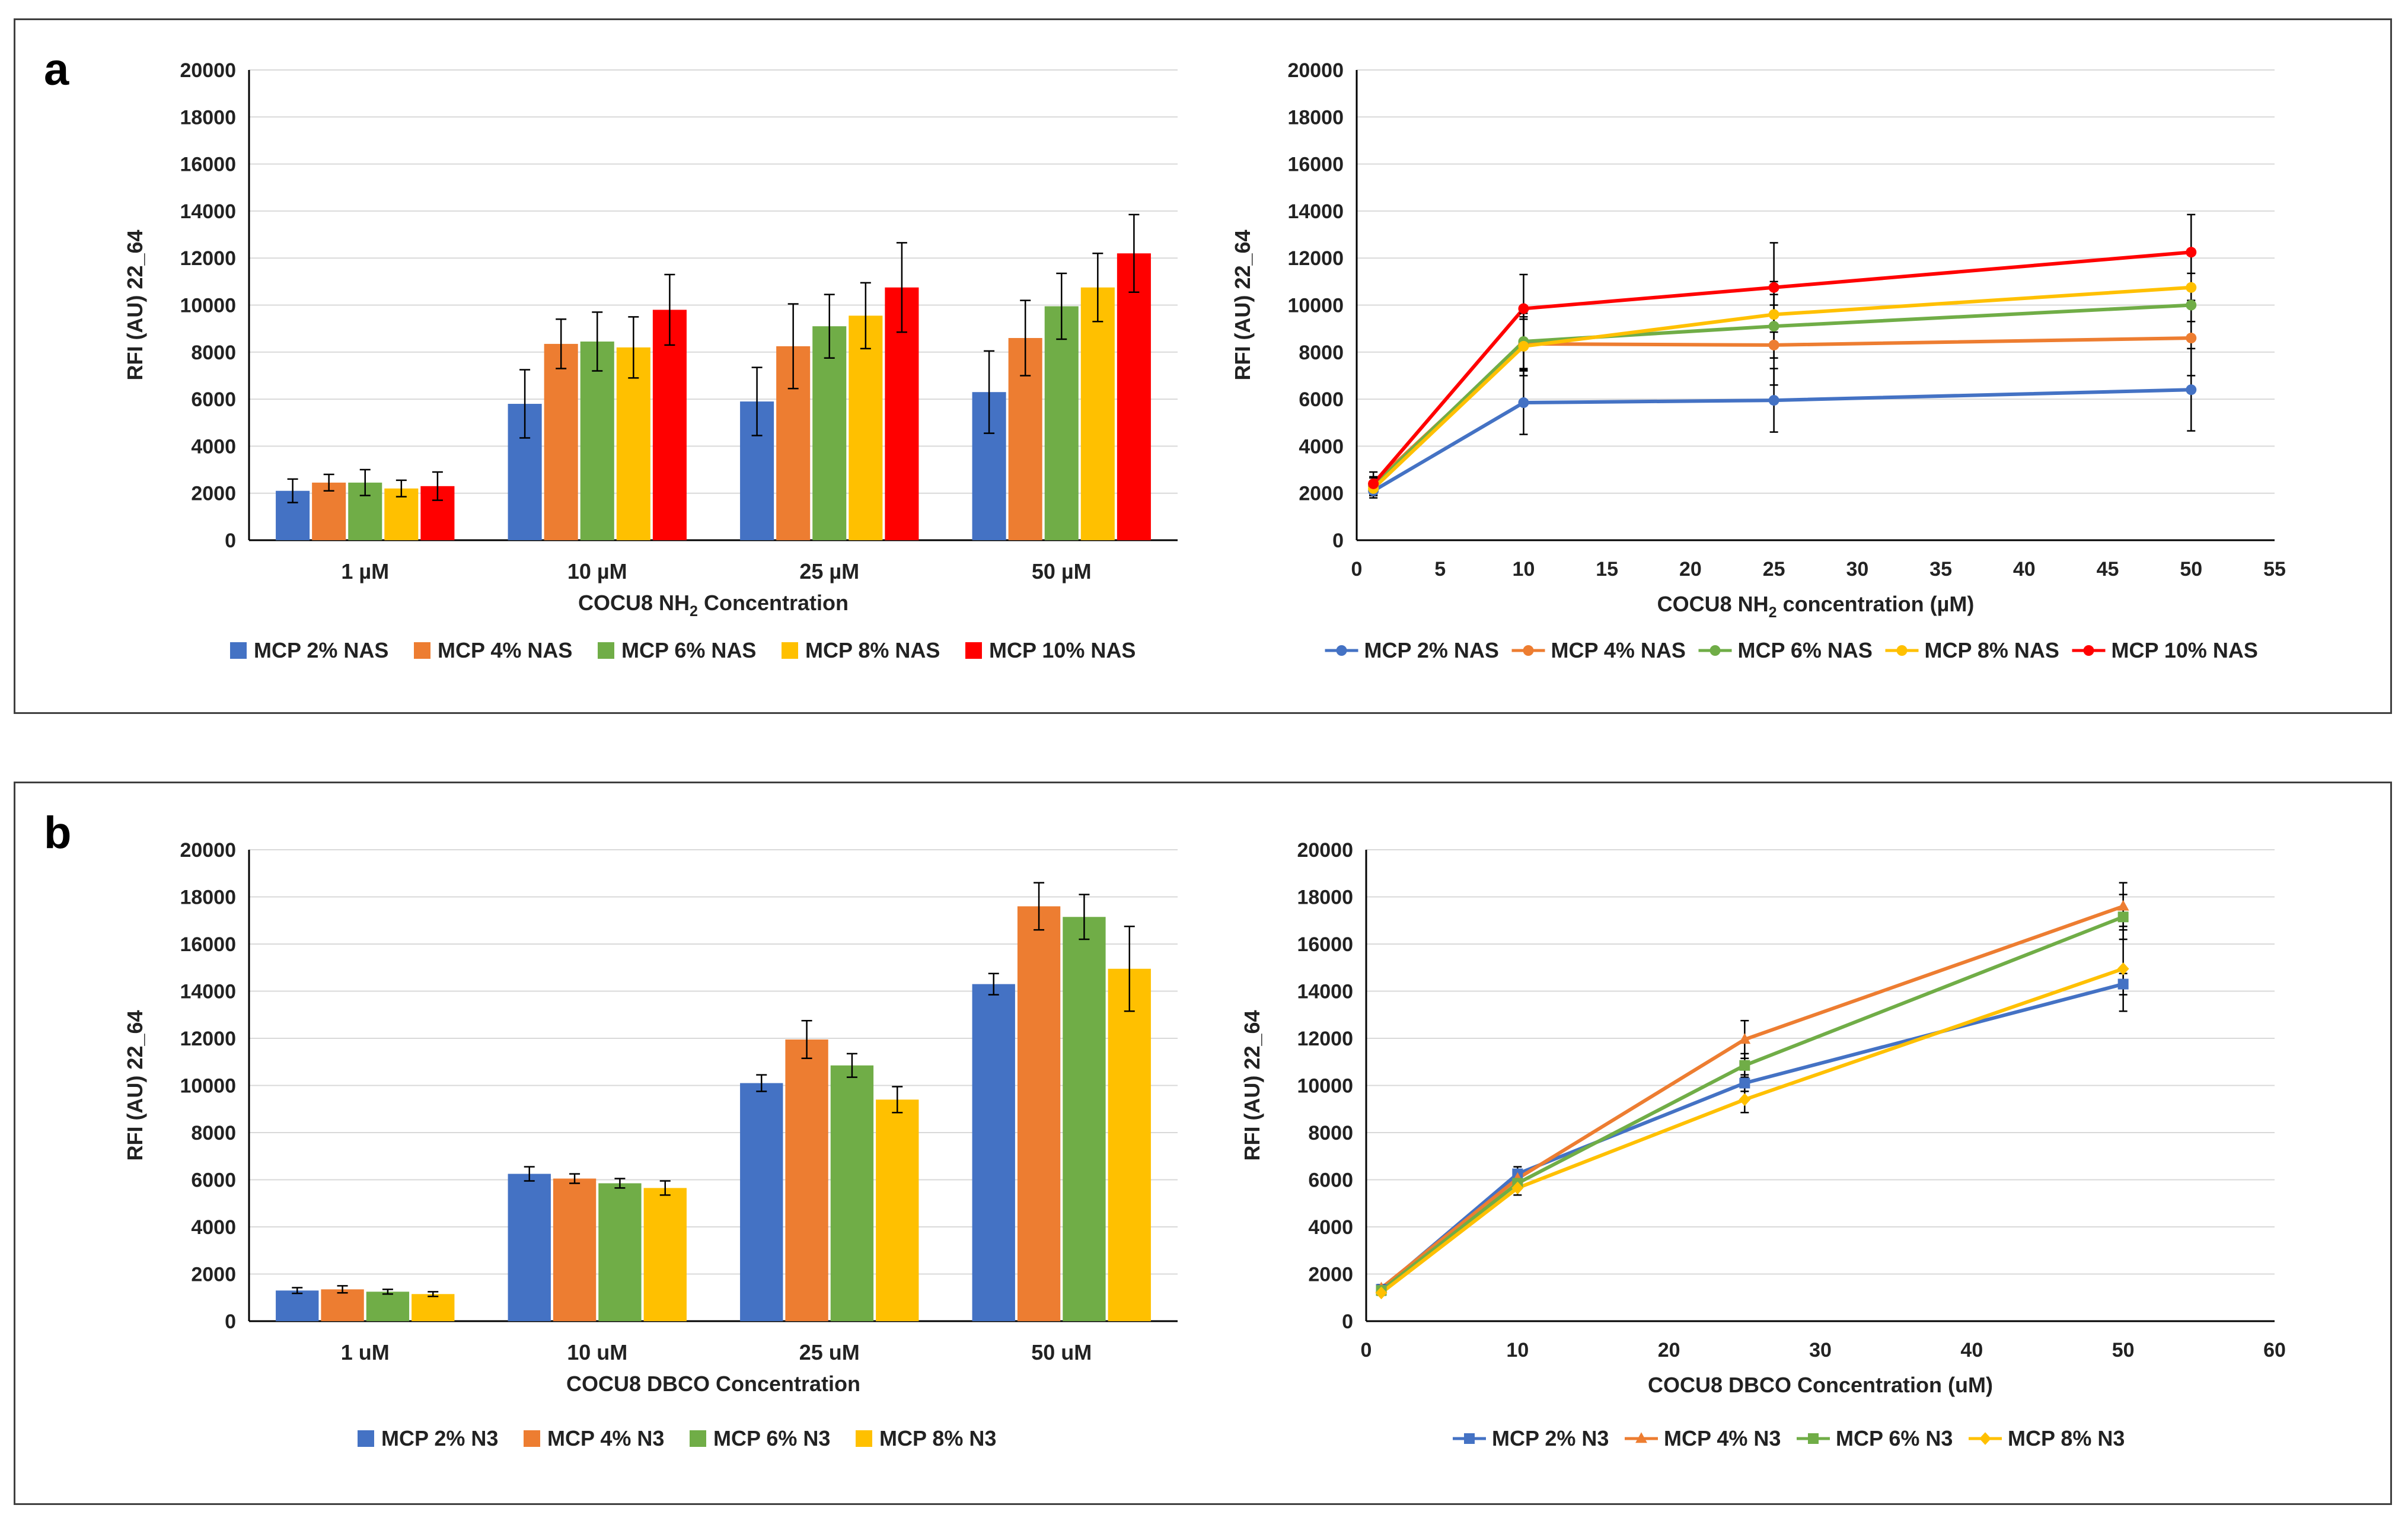  What do you see at coordinates (2165, 650) in the screenshot?
I see `legend-item: MCP 10% NAS` at bounding box center [2165, 650].